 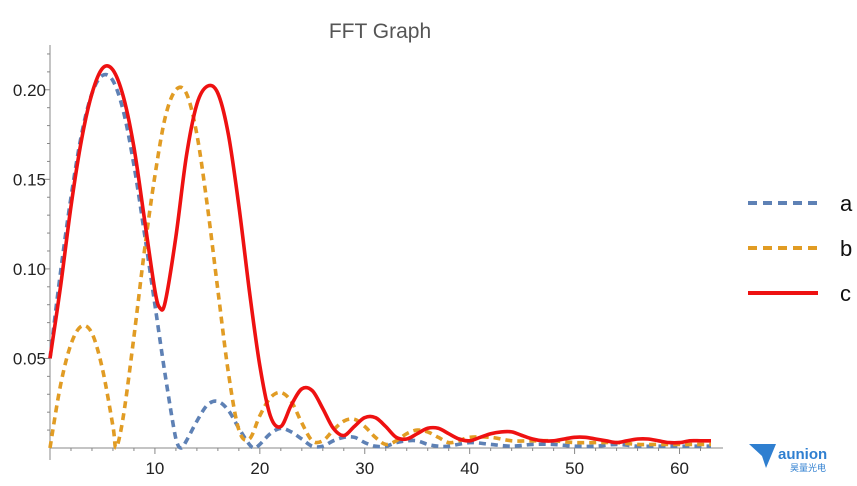 I want to click on legend-label-a: a, so click(x=846, y=203).